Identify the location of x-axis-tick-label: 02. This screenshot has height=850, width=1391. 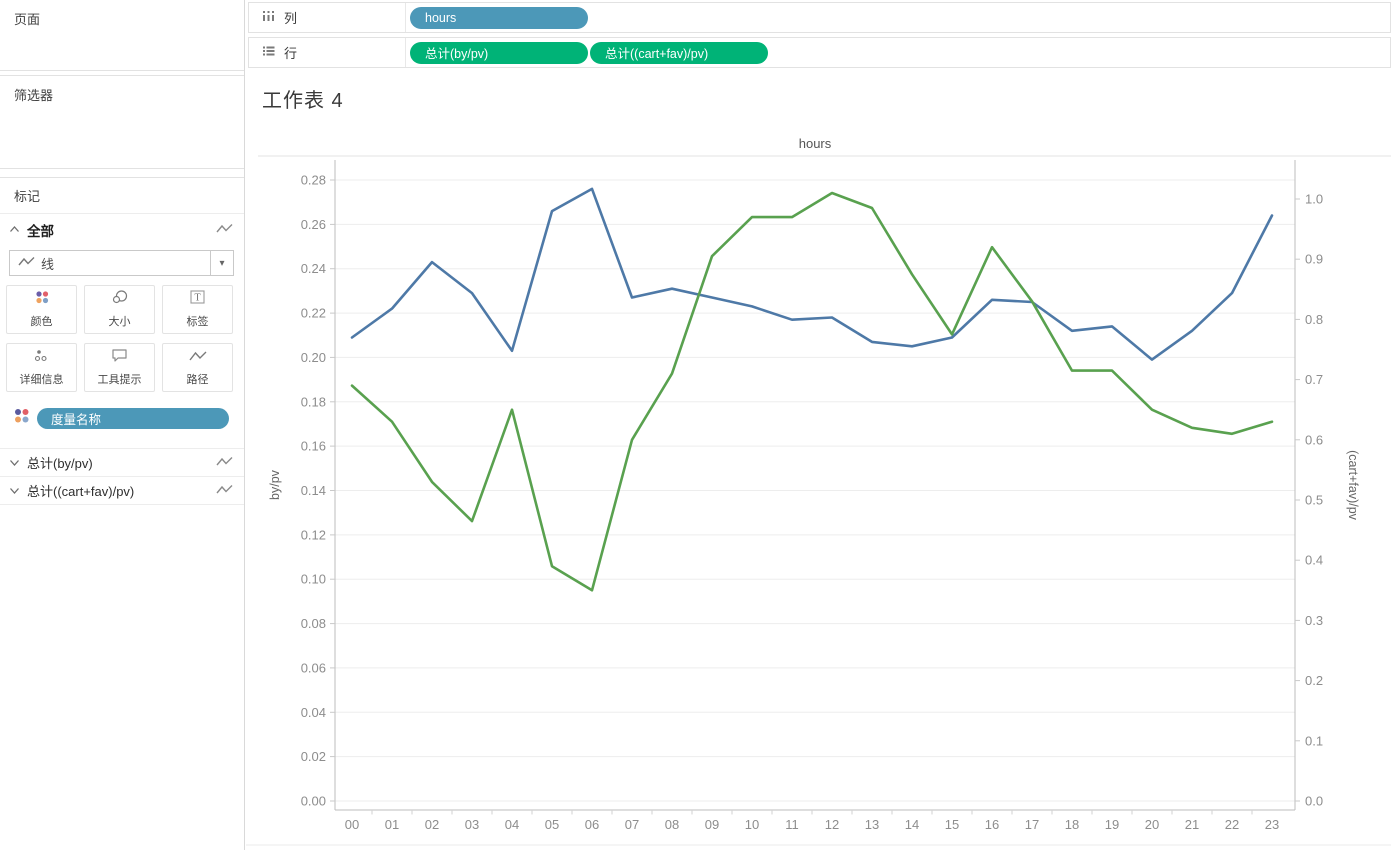
(432, 824).